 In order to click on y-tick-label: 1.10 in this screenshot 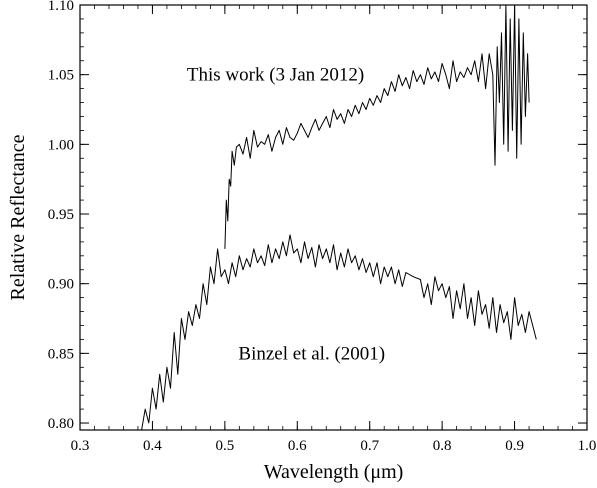, I will do `click(61, 7)`.